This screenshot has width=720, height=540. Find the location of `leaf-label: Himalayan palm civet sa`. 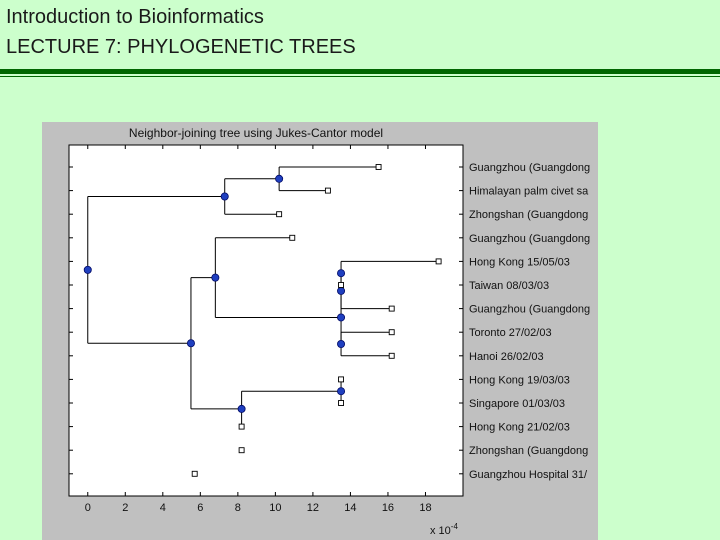

leaf-label: Himalayan palm civet sa is located at coordinates (529, 192).